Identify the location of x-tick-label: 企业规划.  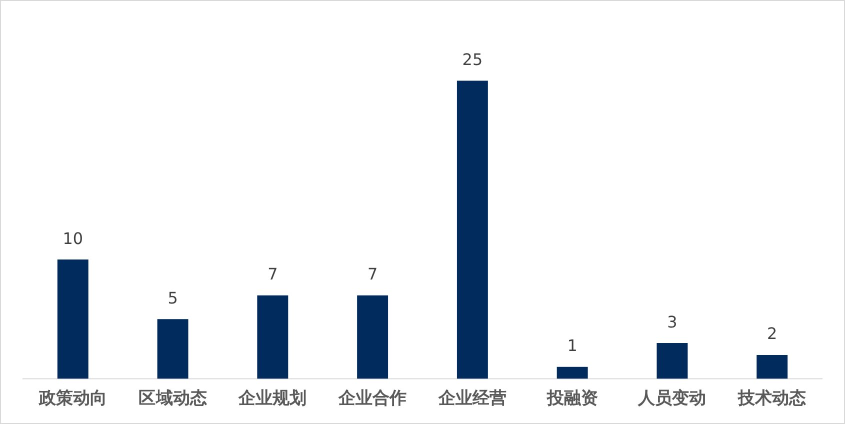
(272, 397).